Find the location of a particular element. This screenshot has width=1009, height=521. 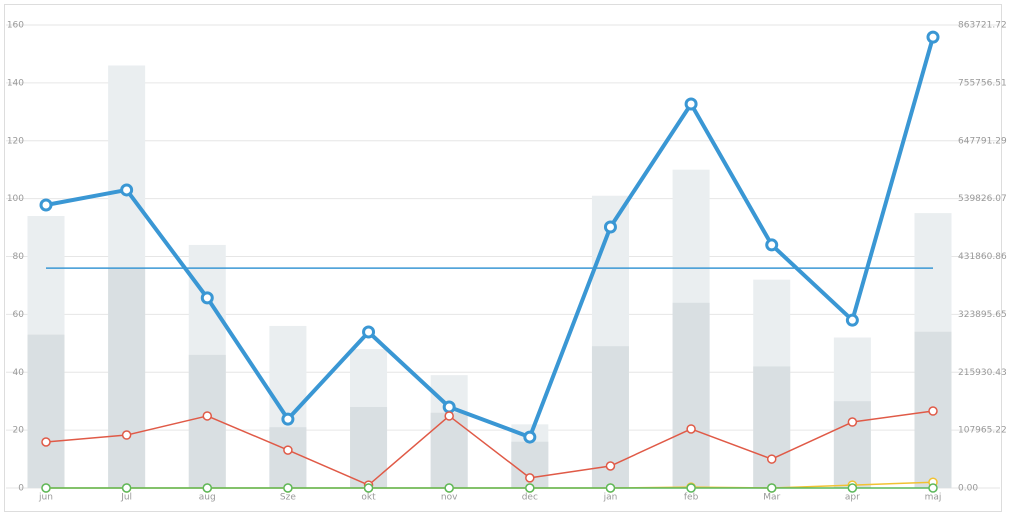

x-tick-label: apr is located at coordinates (852, 498).